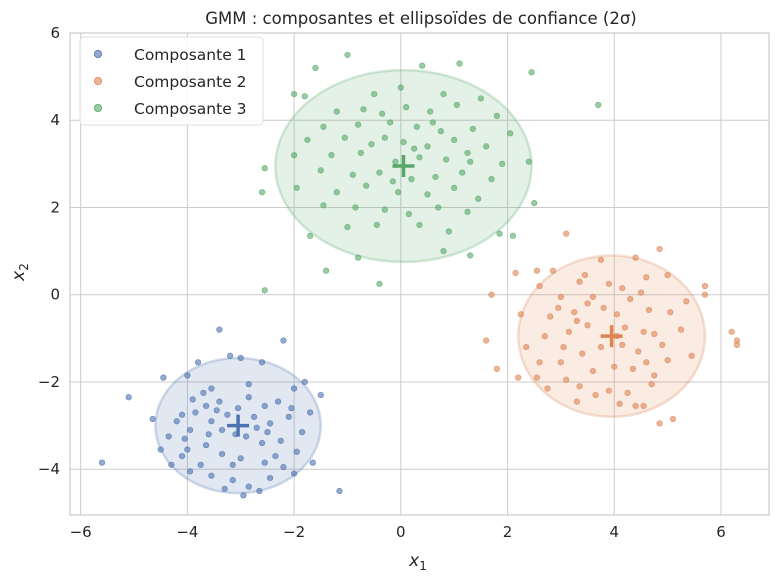 The height and width of the screenshot is (580, 780). Describe the element at coordinates (55, 33) in the screenshot. I see `y-tick-label: 6` at that location.